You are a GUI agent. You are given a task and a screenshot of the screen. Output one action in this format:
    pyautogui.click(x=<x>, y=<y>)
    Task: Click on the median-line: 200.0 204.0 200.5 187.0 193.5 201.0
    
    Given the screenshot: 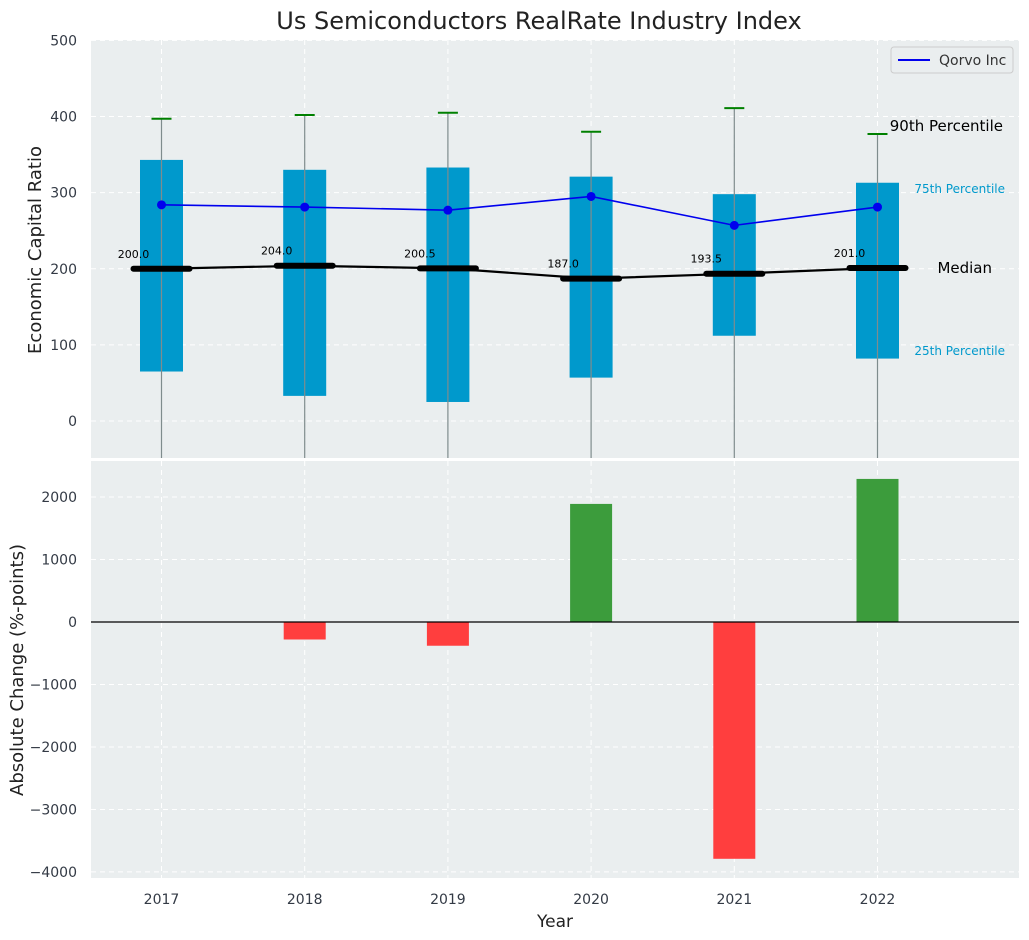 What is the action you would take?
    pyautogui.click(x=513, y=263)
    